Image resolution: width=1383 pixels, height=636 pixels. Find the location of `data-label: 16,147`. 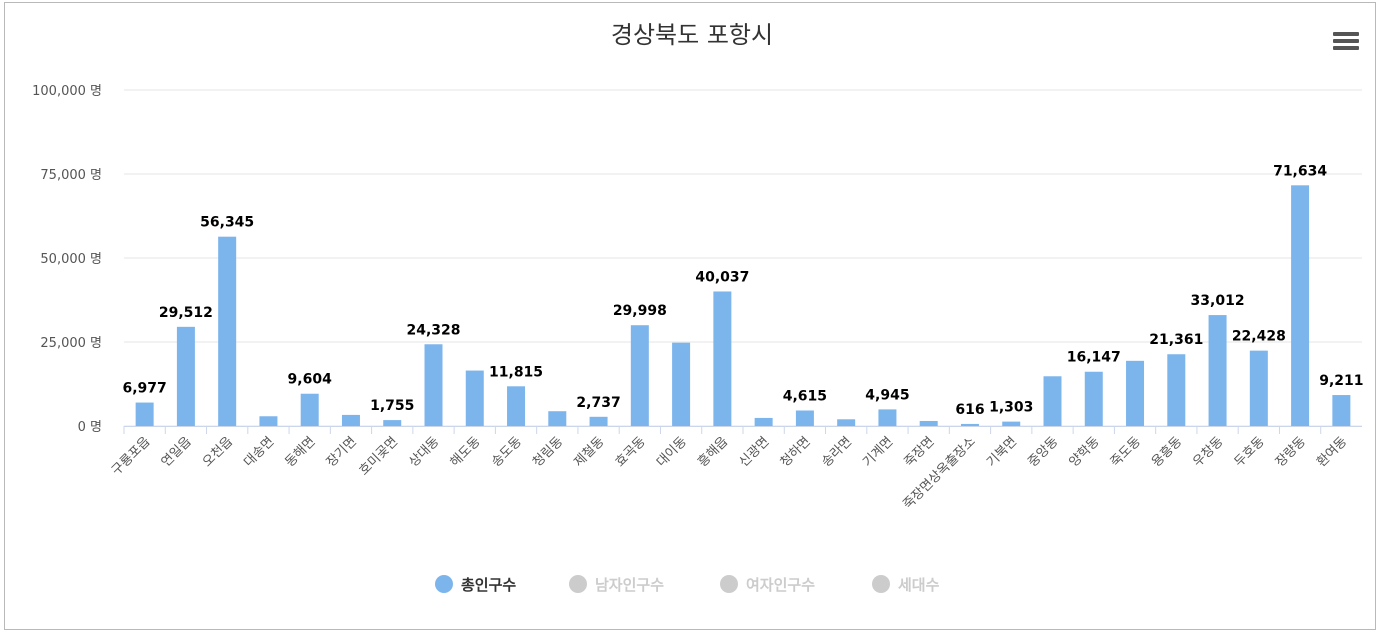

data-label: 16,147 is located at coordinates (1094, 358).